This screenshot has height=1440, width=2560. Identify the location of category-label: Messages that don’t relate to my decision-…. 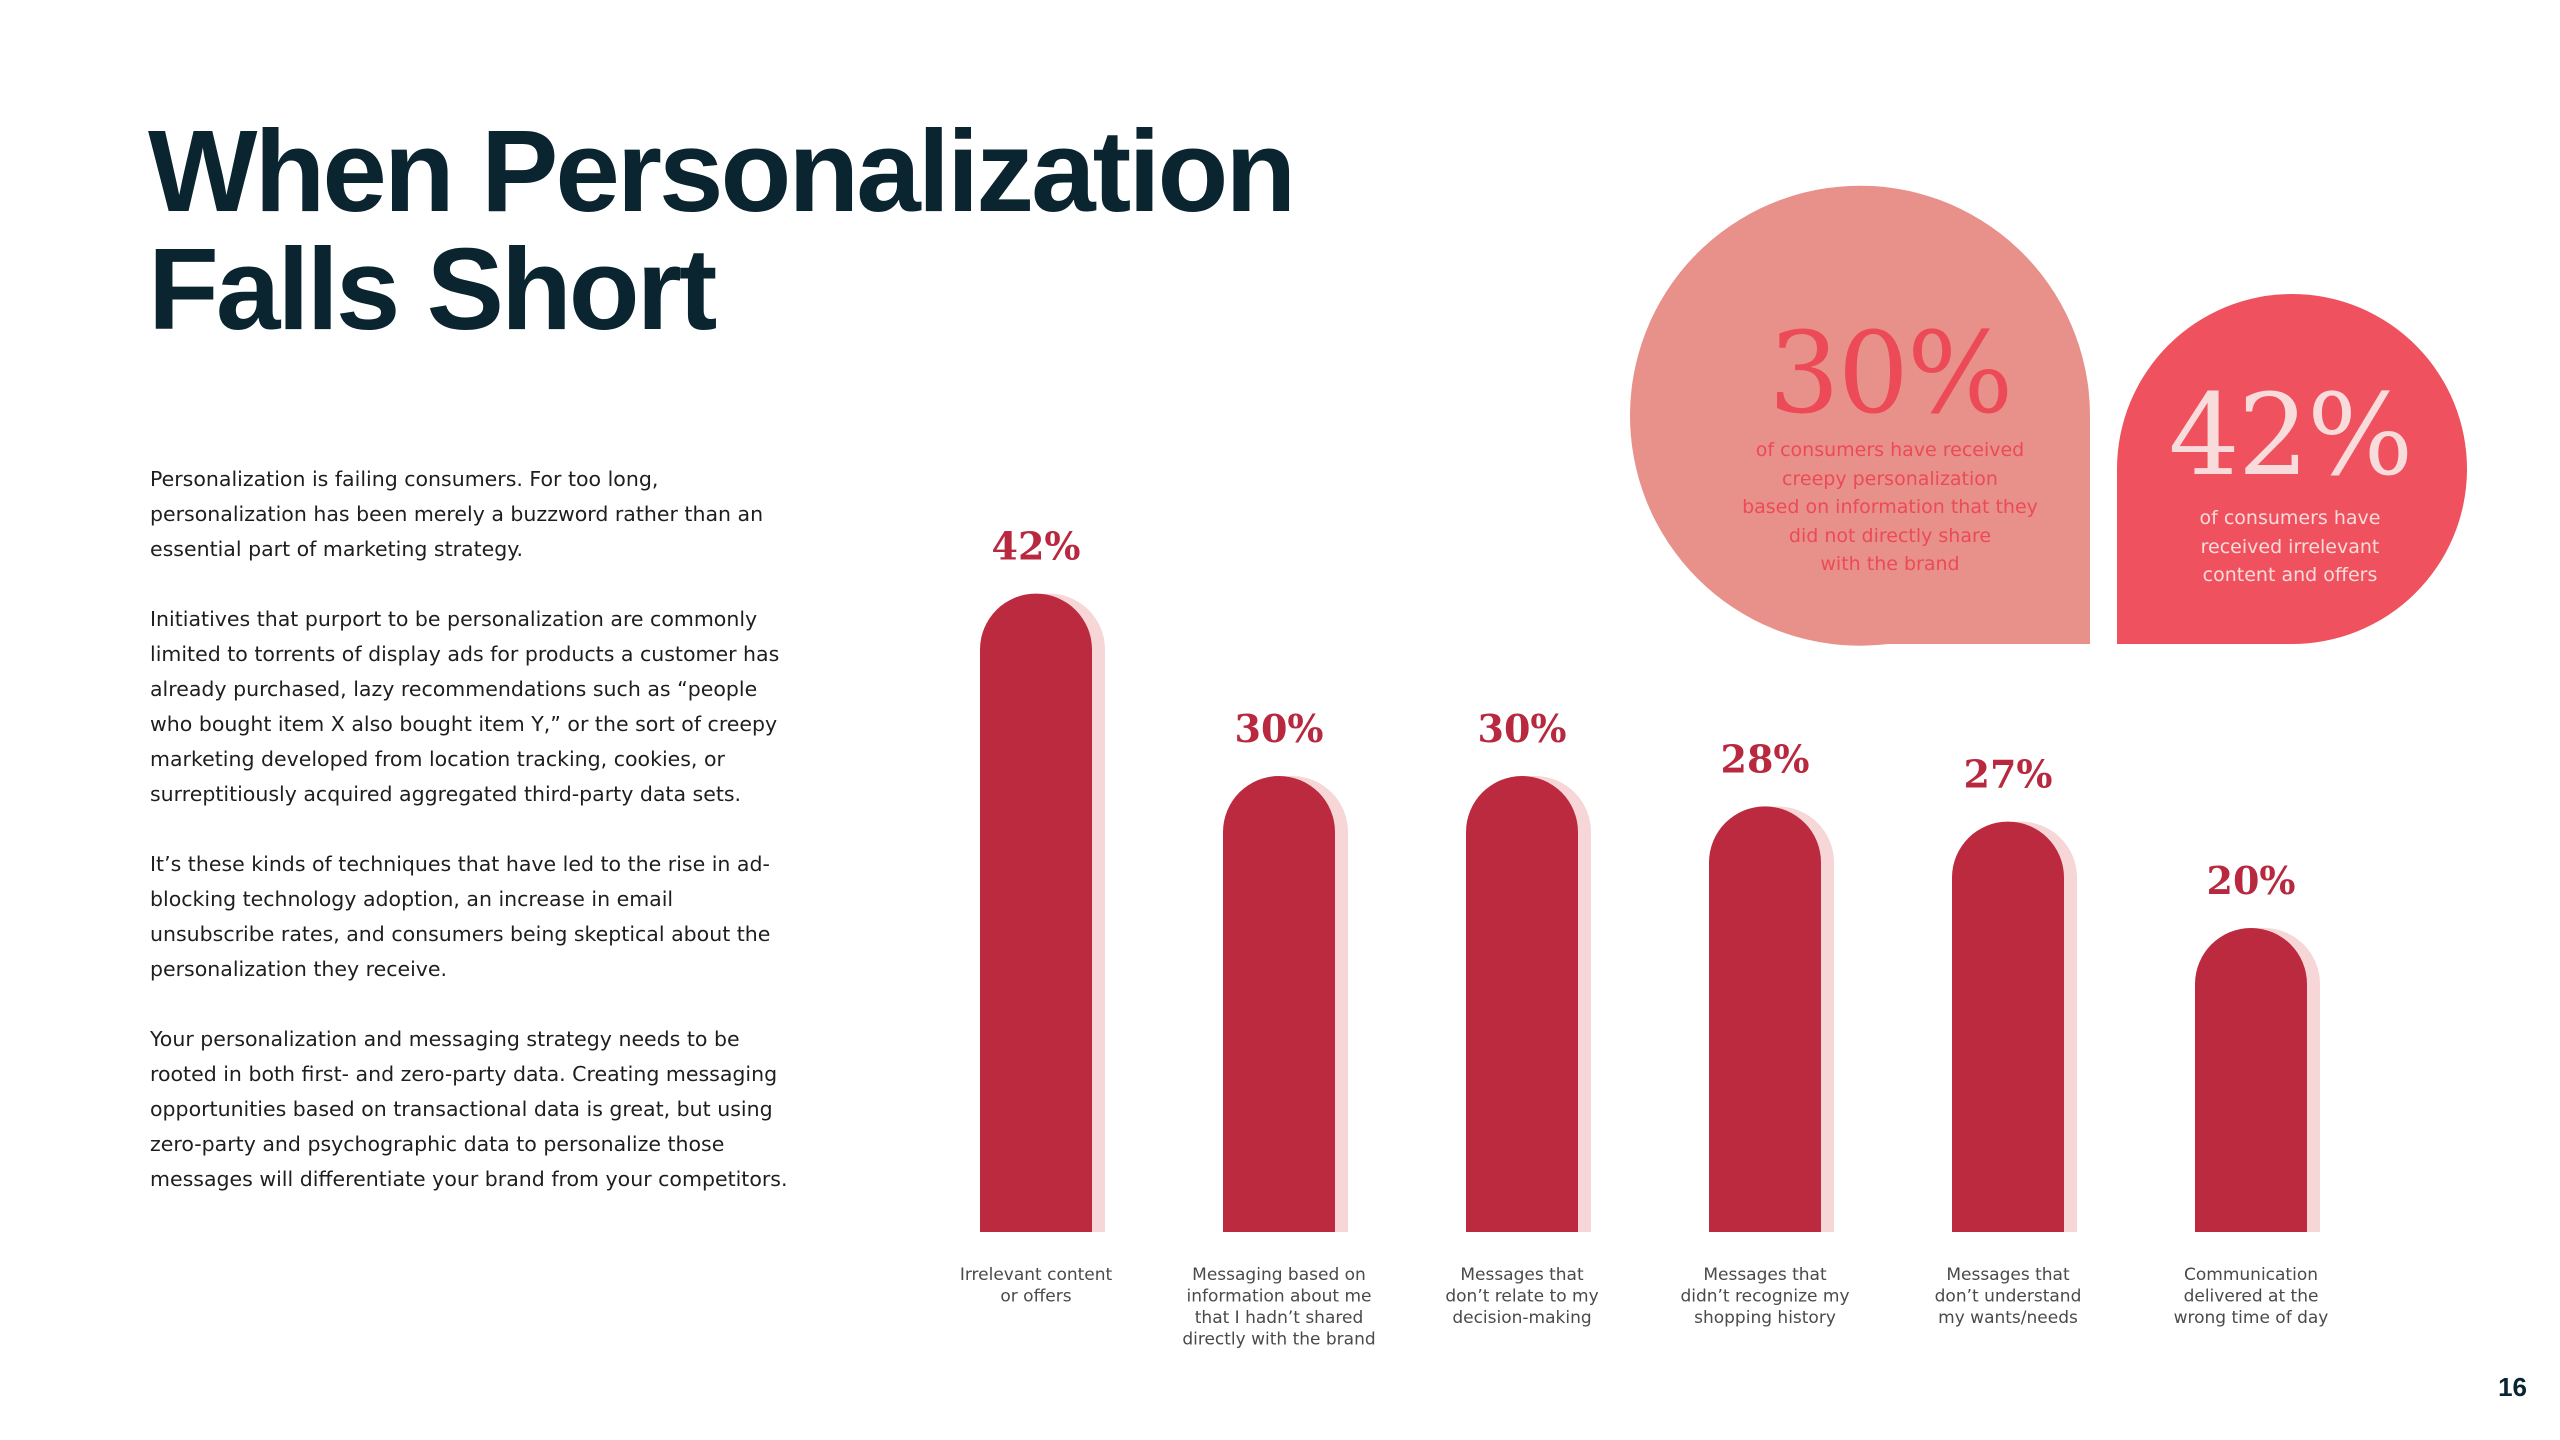
(1521, 1296).